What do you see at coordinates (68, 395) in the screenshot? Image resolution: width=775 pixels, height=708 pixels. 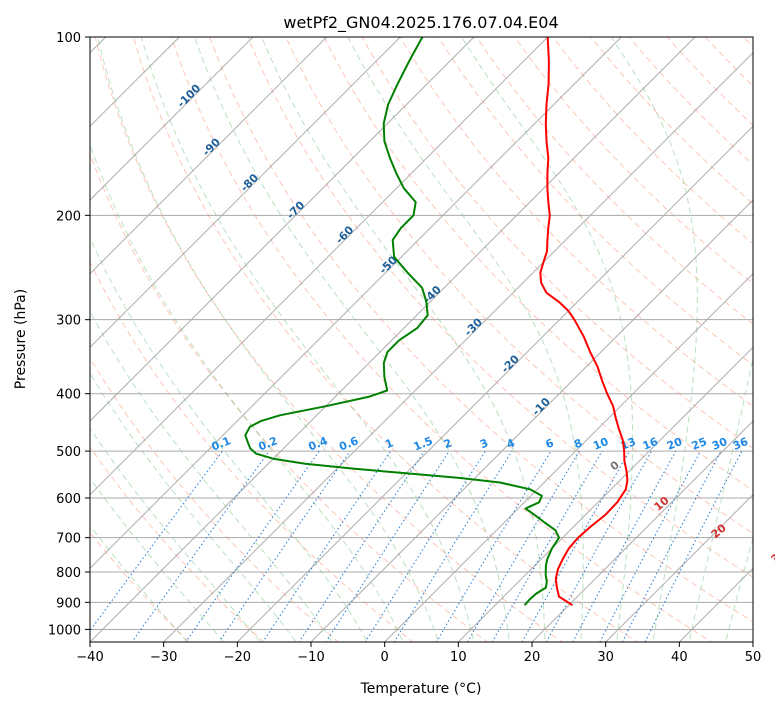 I see `y-tick-label: 400` at bounding box center [68, 395].